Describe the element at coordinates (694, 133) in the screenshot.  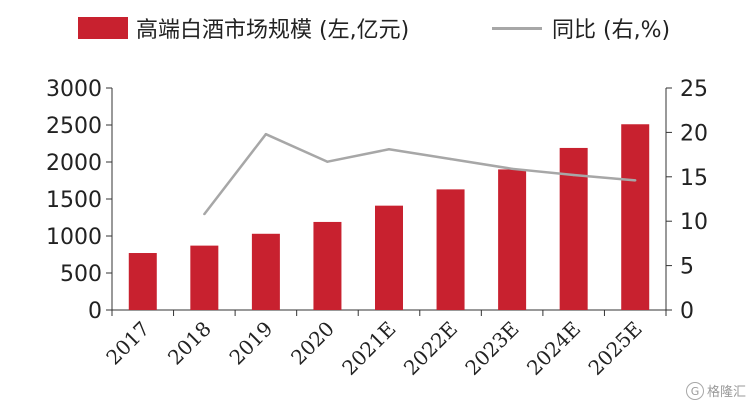
I see `y-right-tick-label: 20` at that location.